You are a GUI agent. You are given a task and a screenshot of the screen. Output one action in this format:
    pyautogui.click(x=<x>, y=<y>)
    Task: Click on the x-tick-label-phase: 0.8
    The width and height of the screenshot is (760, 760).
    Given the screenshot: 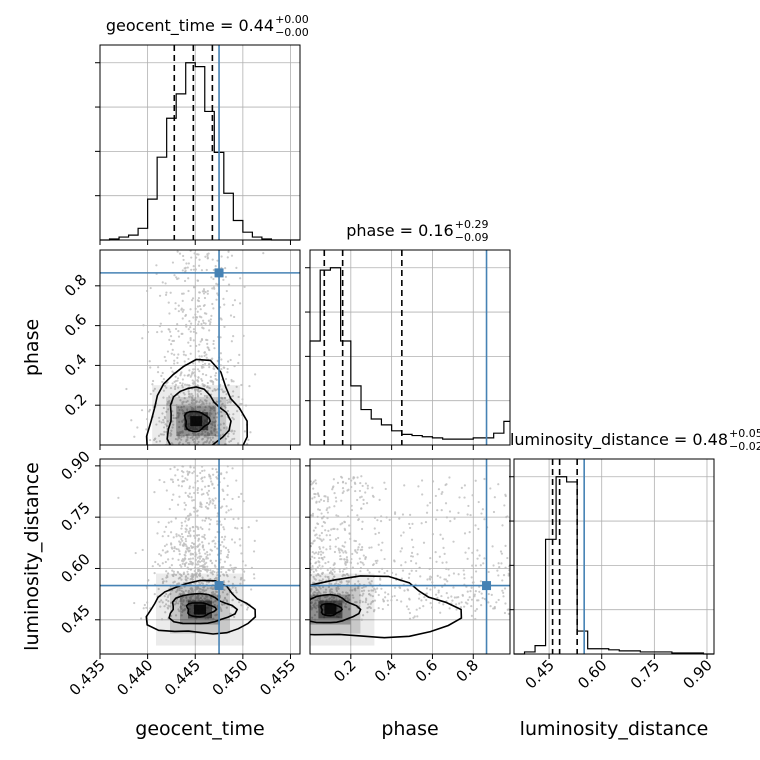 What is the action you would take?
    pyautogui.click(x=467, y=671)
    